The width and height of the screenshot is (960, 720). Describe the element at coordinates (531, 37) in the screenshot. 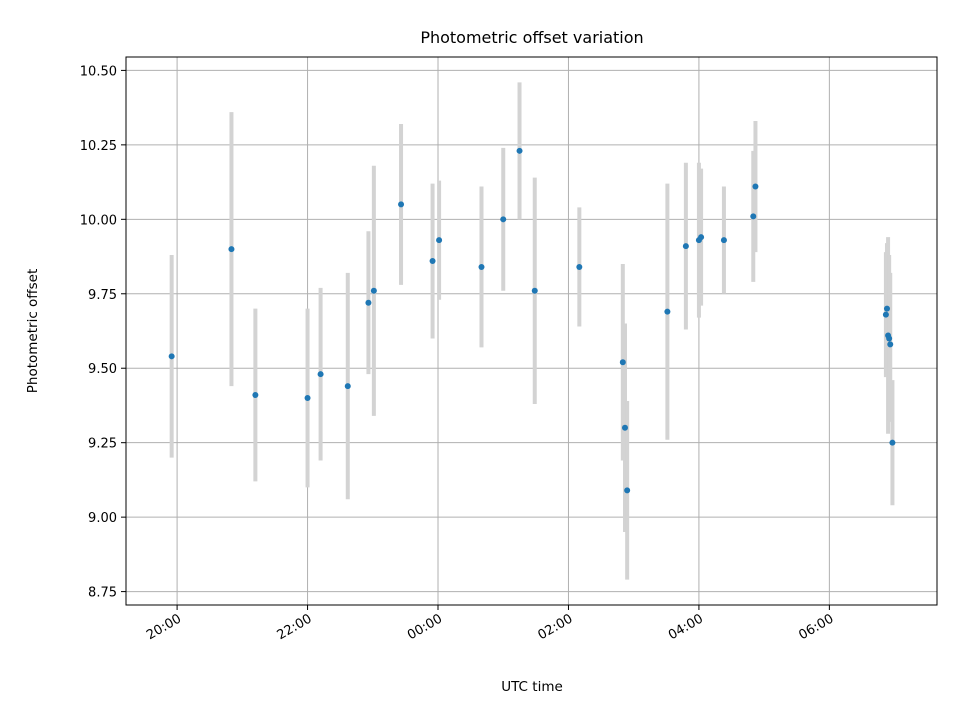

I see `chart-title: Photometric offset variation` at that location.